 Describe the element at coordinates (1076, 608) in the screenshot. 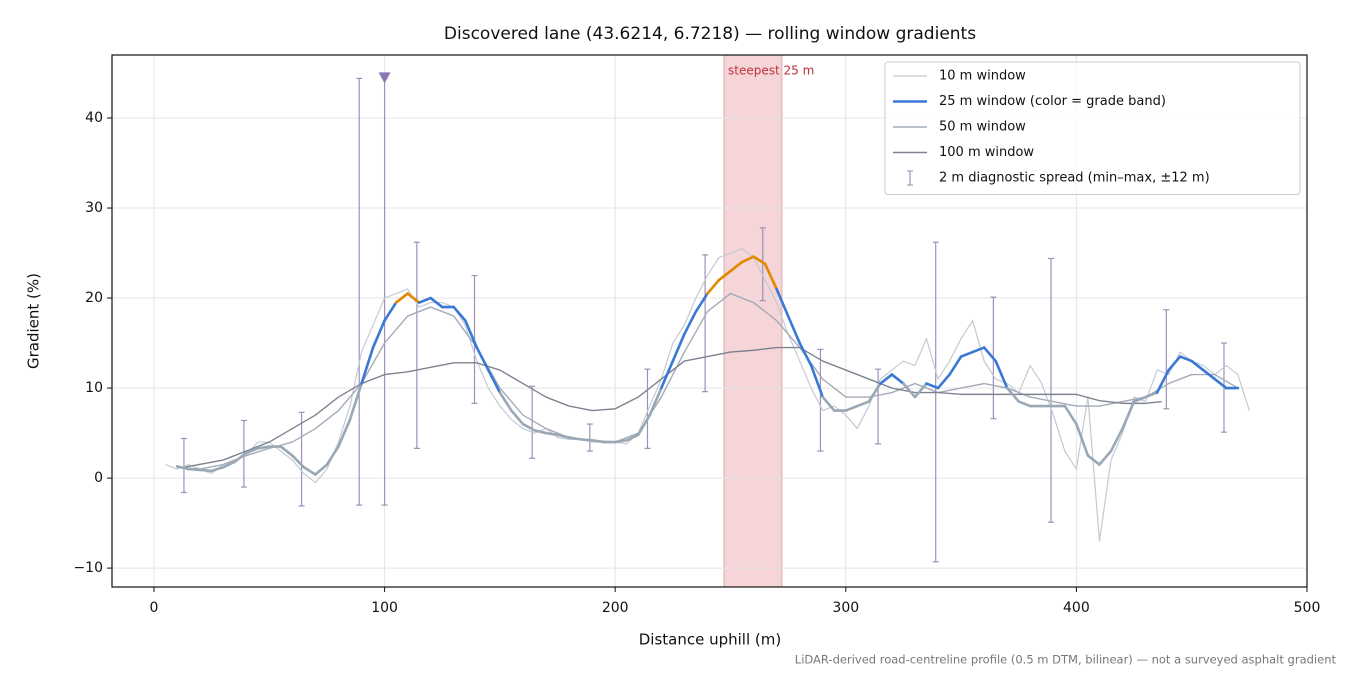

I see `x-tick-label: 400` at that location.